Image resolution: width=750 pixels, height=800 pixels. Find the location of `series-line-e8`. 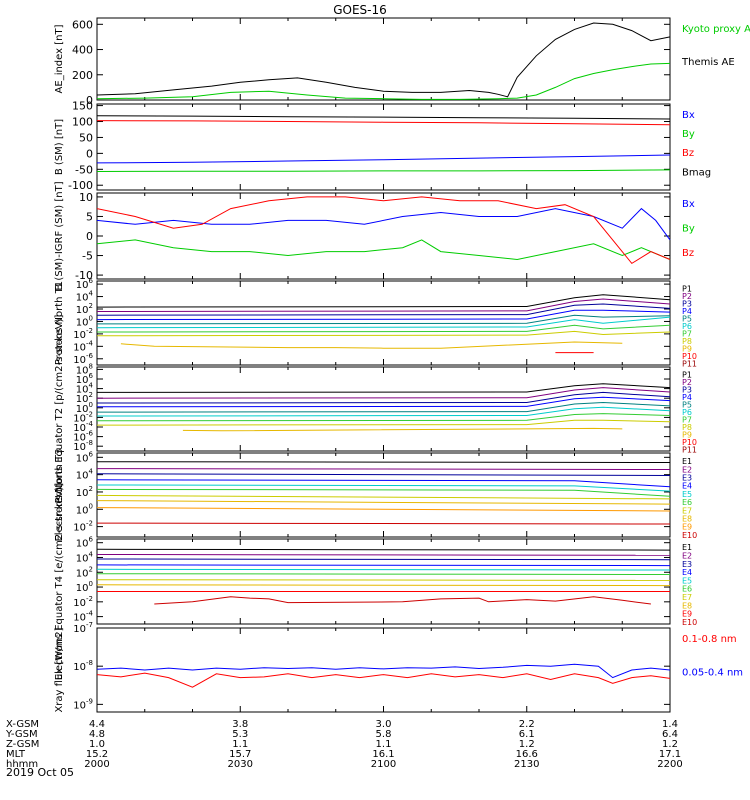

series-line-e8 is located at coordinates (383, 502).